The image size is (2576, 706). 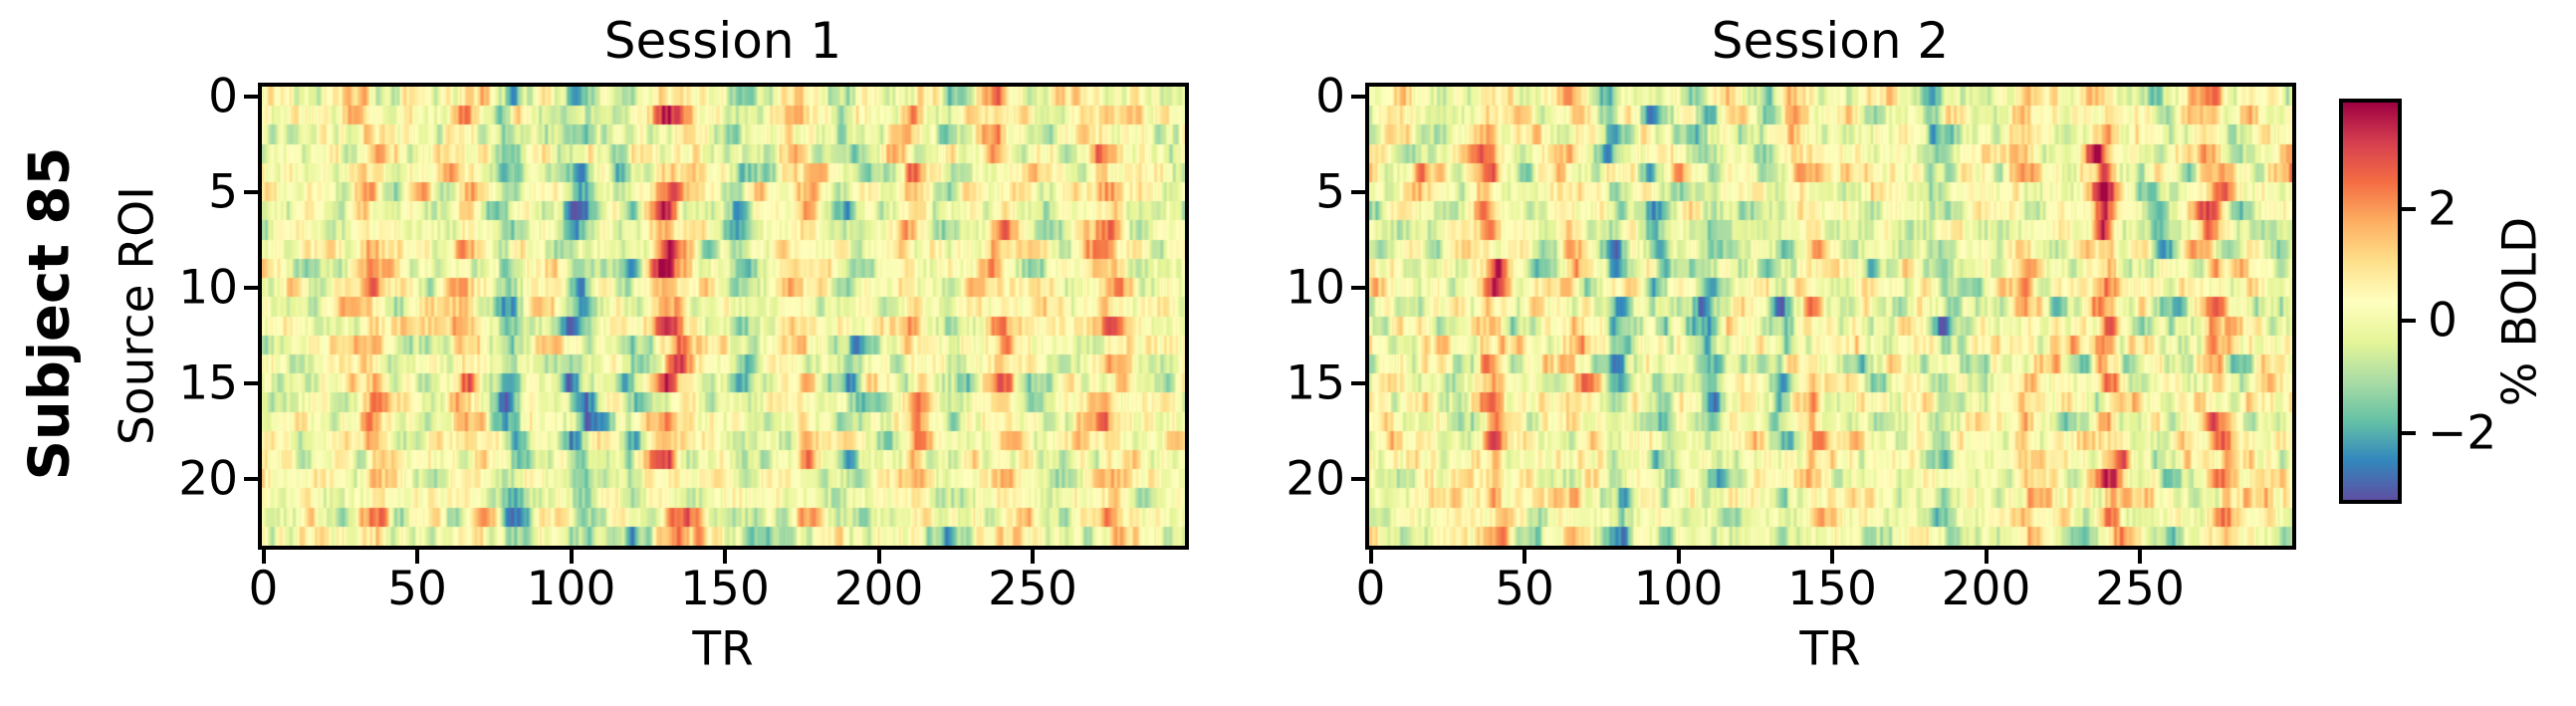 What do you see at coordinates (722, 41) in the screenshot?
I see `session-1-title: Session 1` at bounding box center [722, 41].